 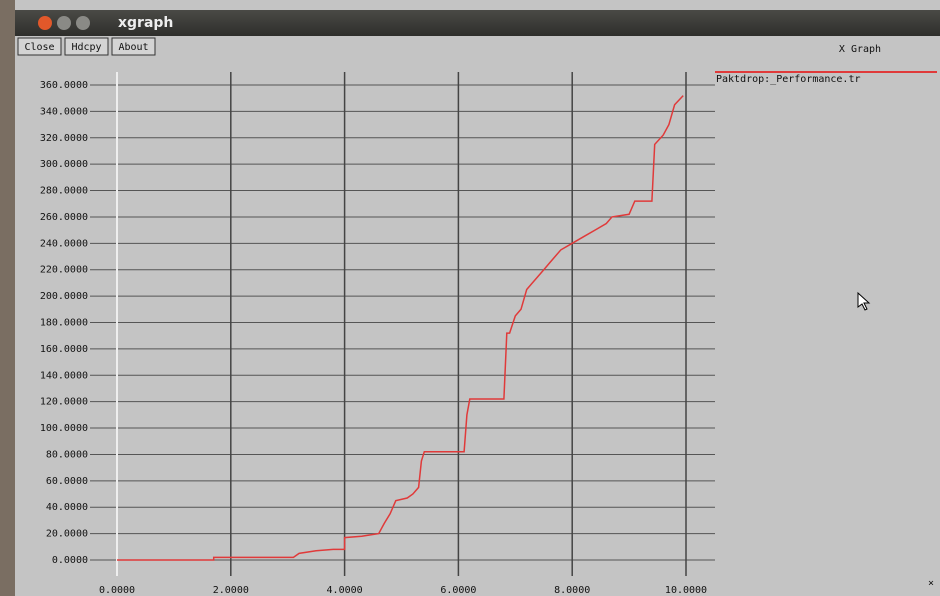 What do you see at coordinates (458, 590) in the screenshot?
I see `x-tick-label: 6.0000` at bounding box center [458, 590].